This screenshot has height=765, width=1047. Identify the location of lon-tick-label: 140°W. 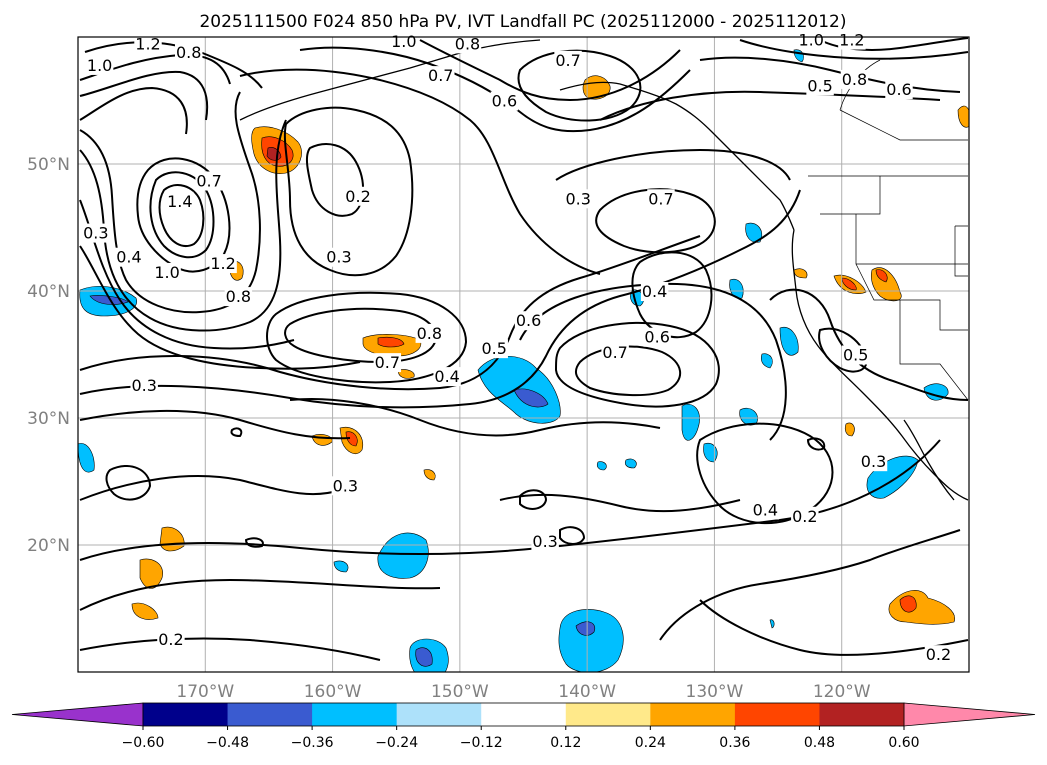
(587, 692).